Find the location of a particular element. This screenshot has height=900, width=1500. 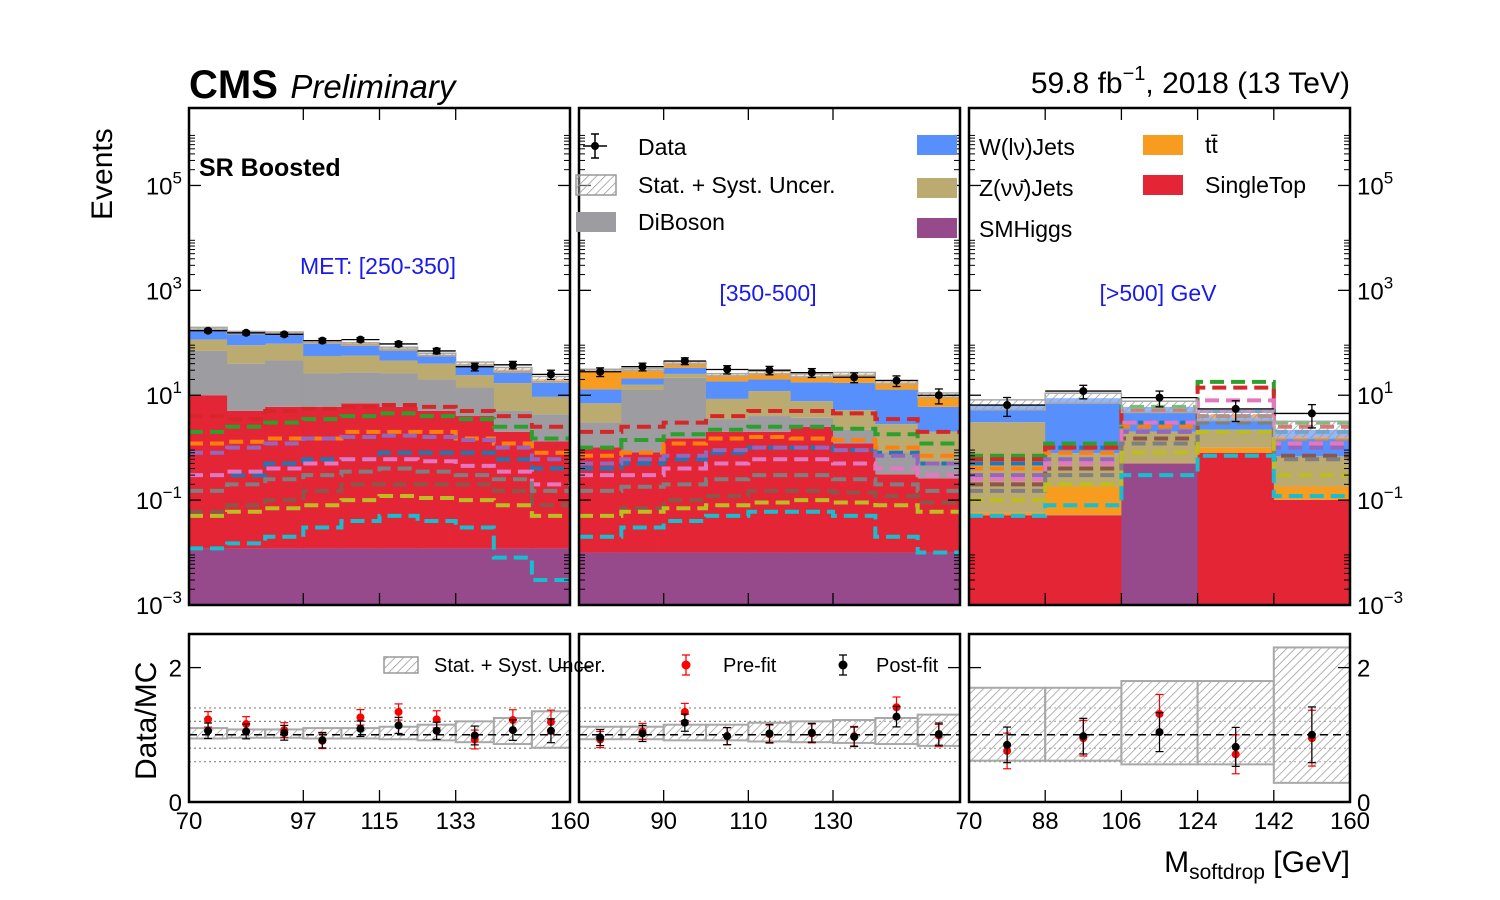

legend-label-smhiggs: SMHiggs is located at coordinates (1025, 229).